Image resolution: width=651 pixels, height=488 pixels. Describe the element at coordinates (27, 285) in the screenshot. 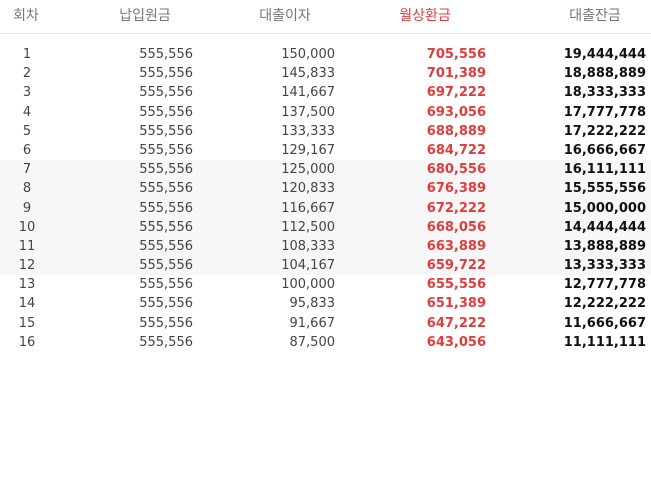

I see `cell-round: 13` at that location.